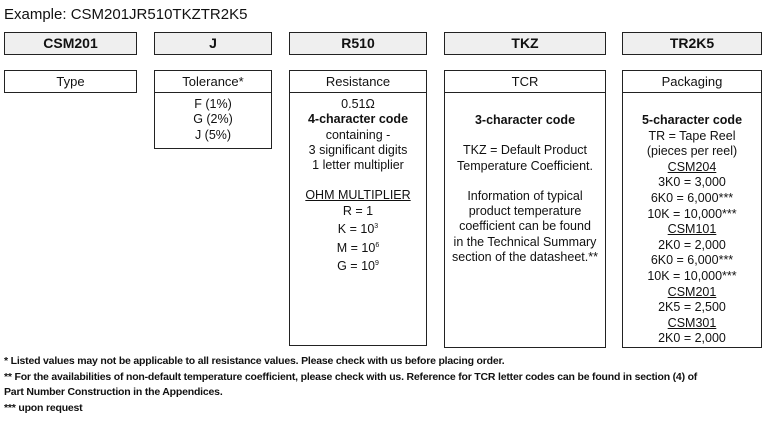 This screenshot has width=765, height=421. I want to click on multiplier-row: G = 109, so click(358, 266).